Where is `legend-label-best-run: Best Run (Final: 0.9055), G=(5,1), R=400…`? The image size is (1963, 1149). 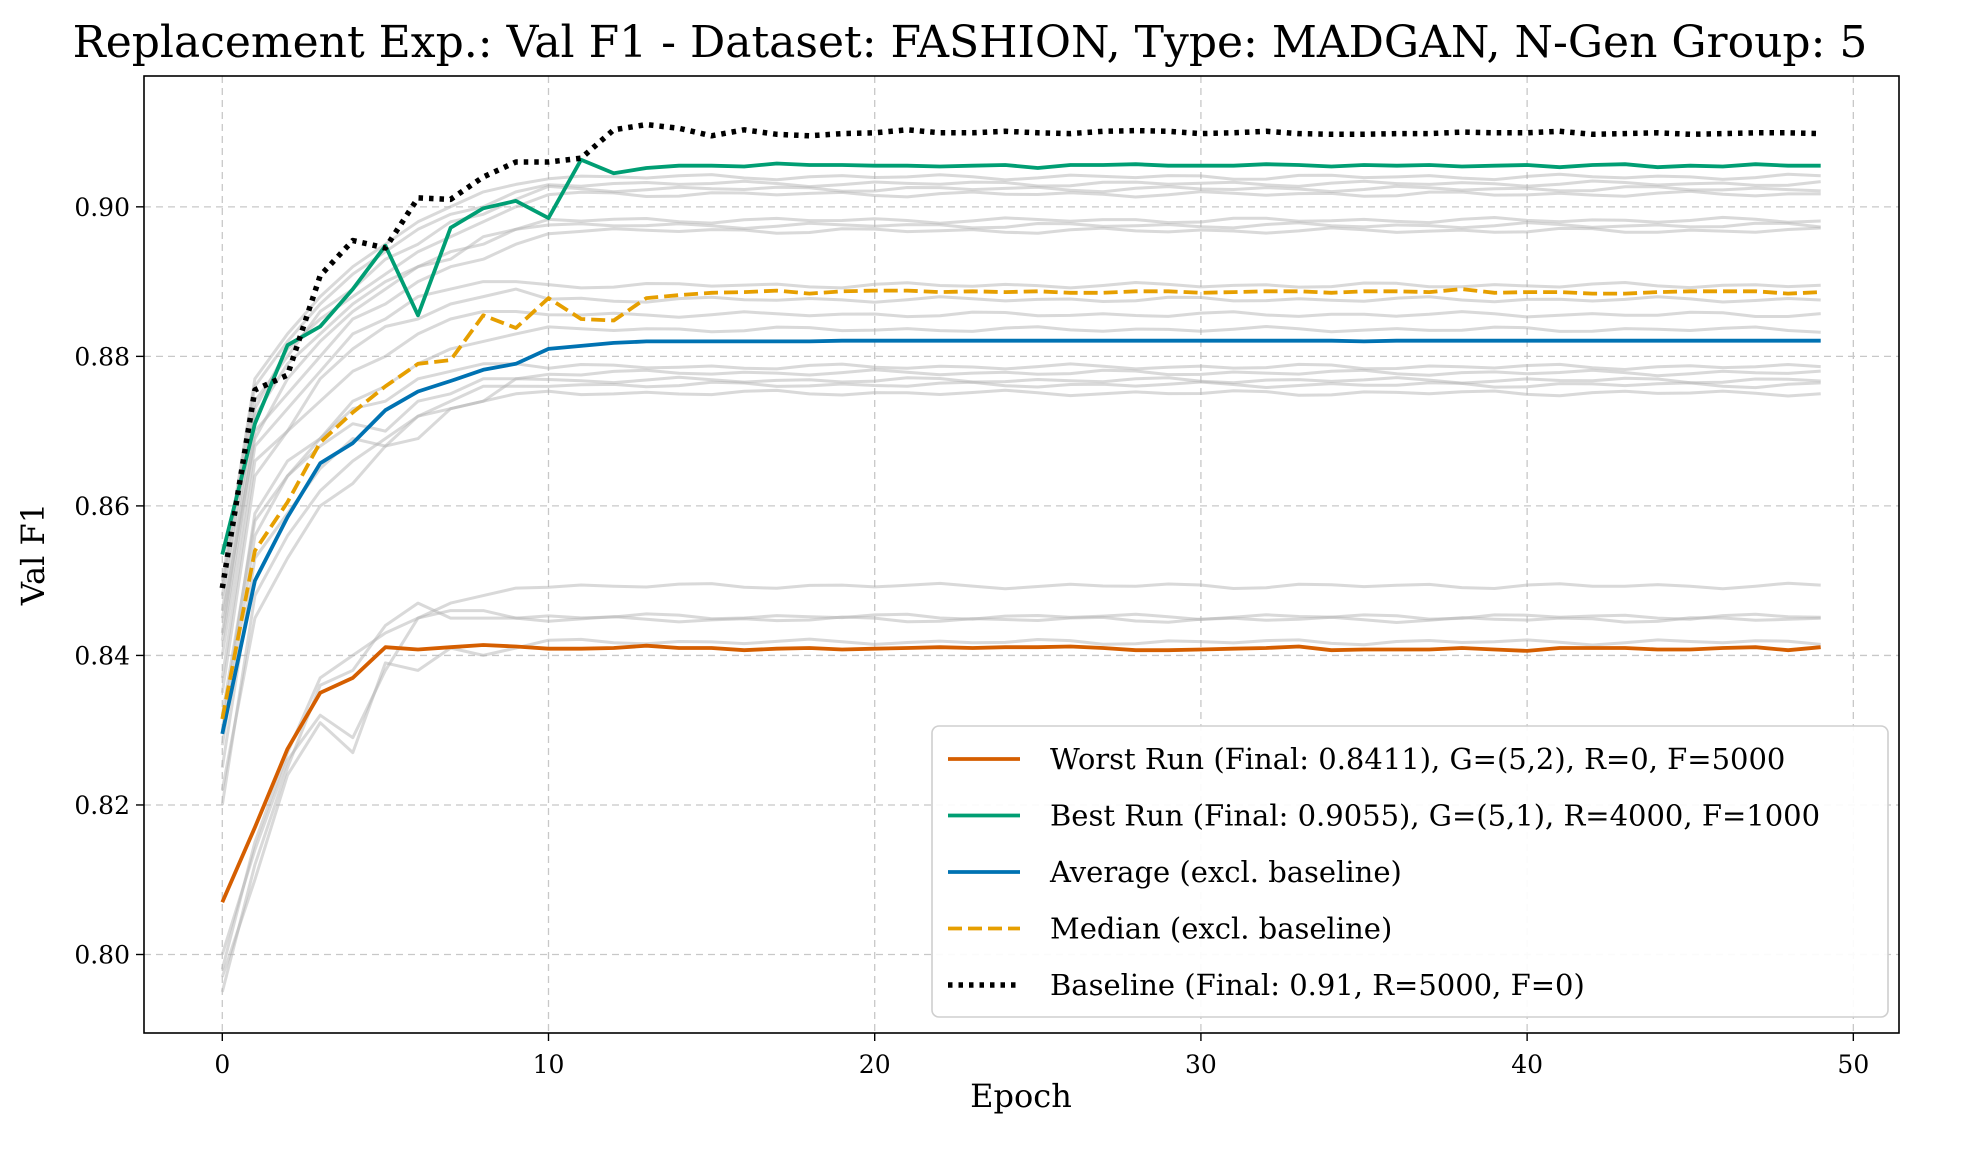
legend-label-best-run: Best Run (Final: 0.9055), G=(5,1), R=400… is located at coordinates (1435, 816).